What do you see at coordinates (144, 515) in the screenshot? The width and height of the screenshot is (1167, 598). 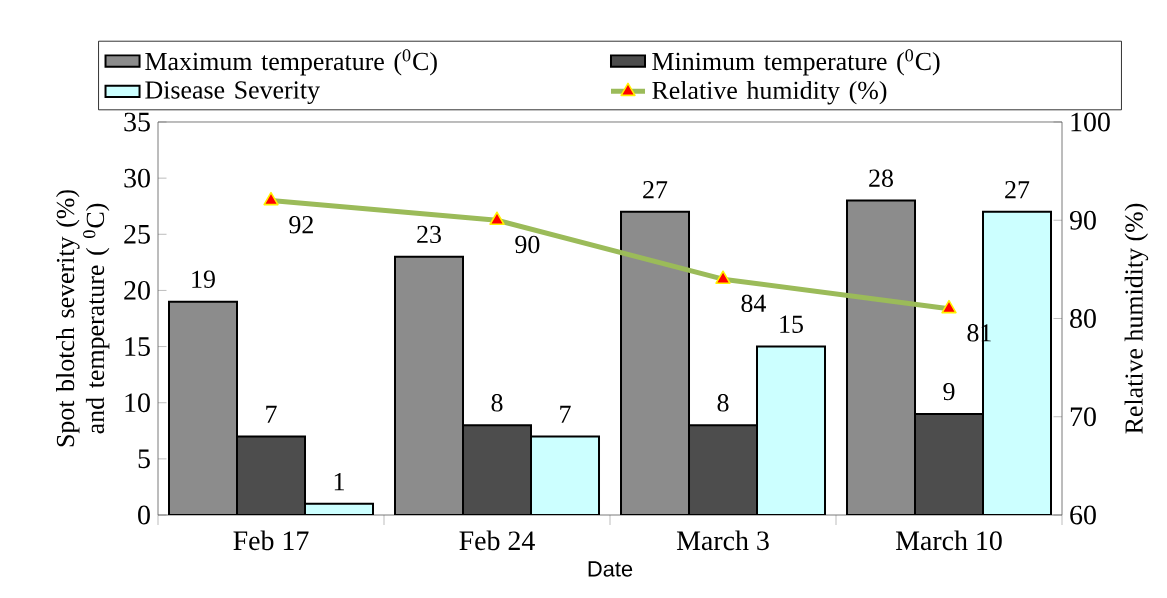 I see `y-tick-label: 0` at bounding box center [144, 515].